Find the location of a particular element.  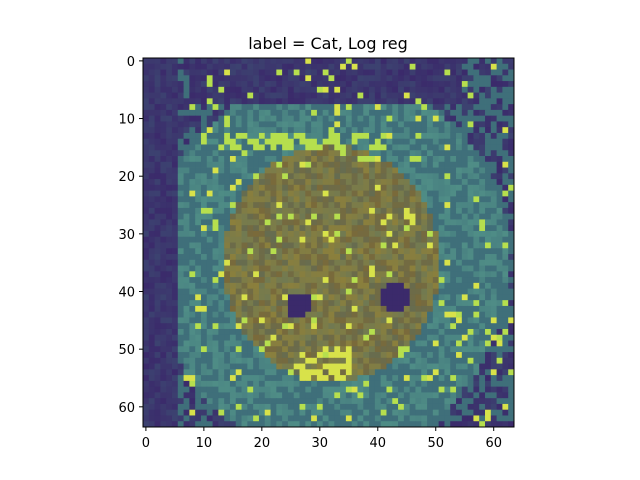

x-tick-label: 40 is located at coordinates (378, 443).